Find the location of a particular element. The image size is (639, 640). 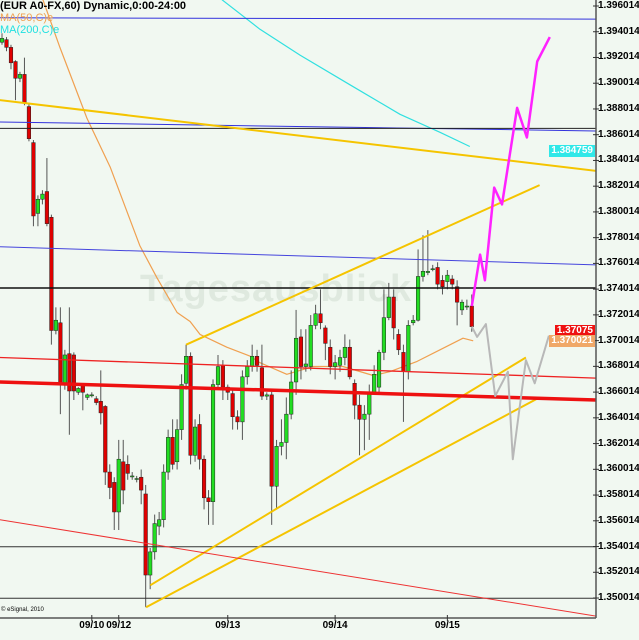

price-tag: 1.384759 is located at coordinates (572, 150).